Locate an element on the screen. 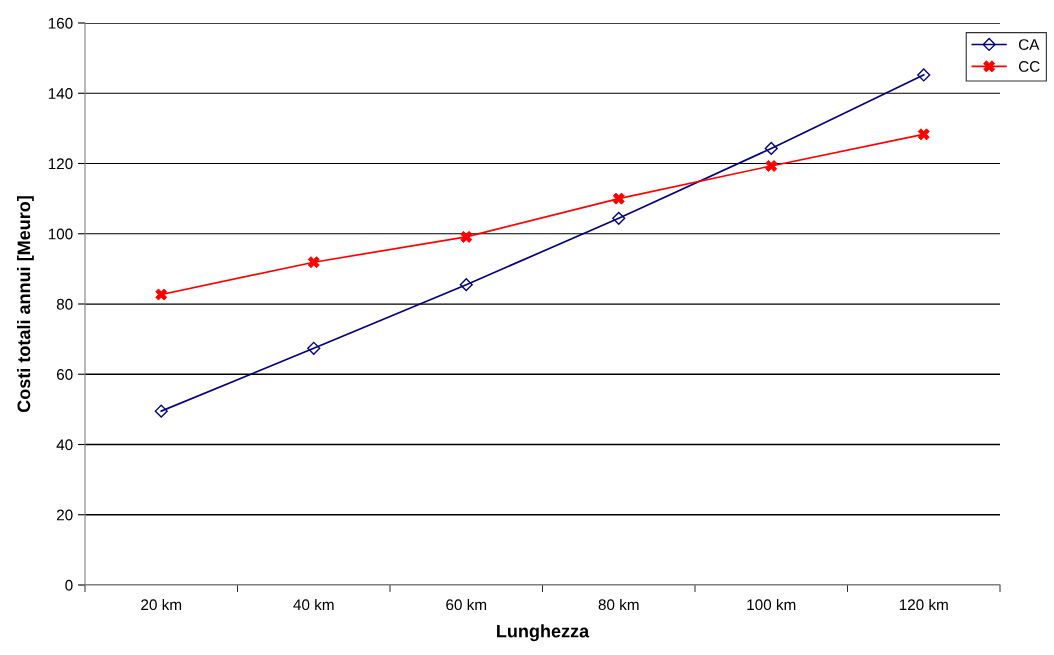 Image resolution: width=1054 pixels, height=655 pixels. x-axis-title: Lunghezza is located at coordinates (543, 633).